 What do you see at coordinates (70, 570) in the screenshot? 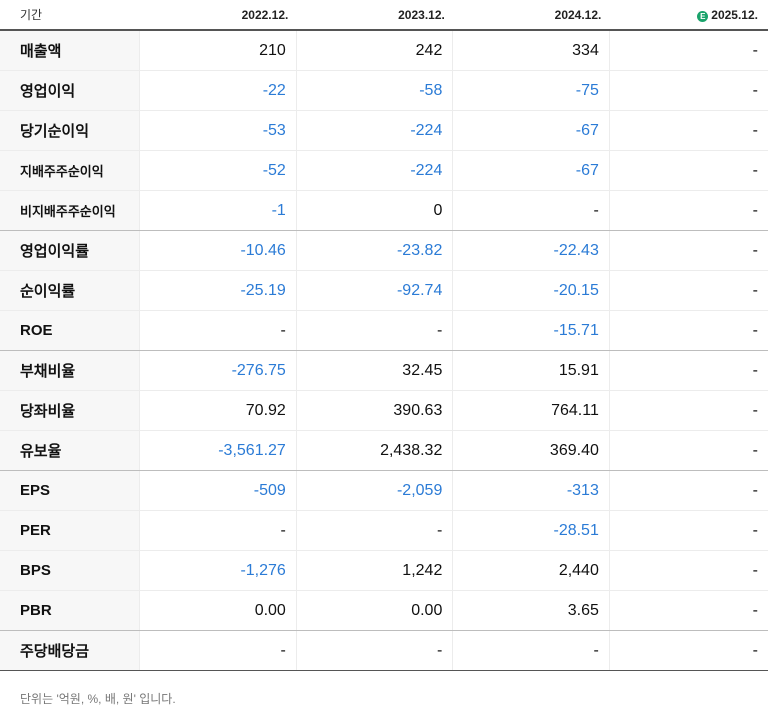
I see `row-label: BPS` at bounding box center [70, 570].